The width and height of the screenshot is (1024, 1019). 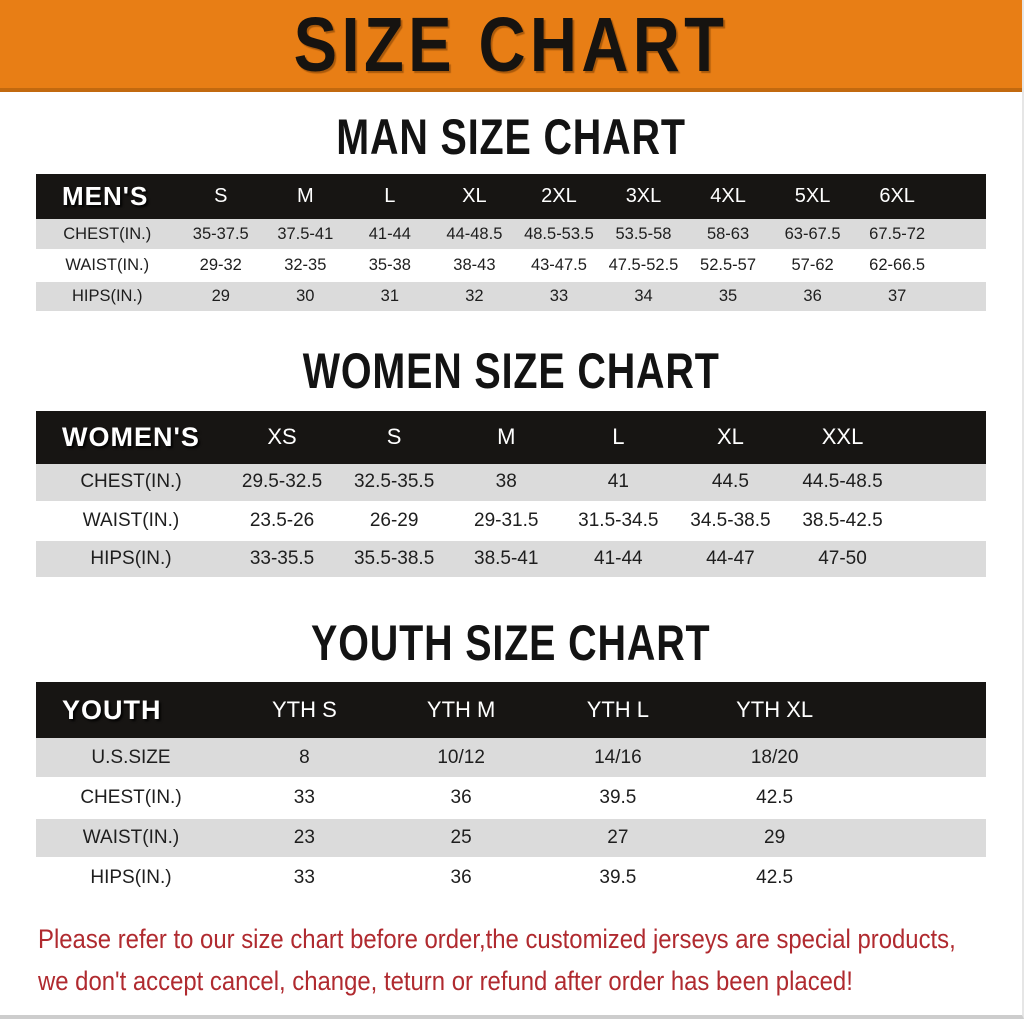 I want to click on size-value-cell: 32-35, so click(x=305, y=265).